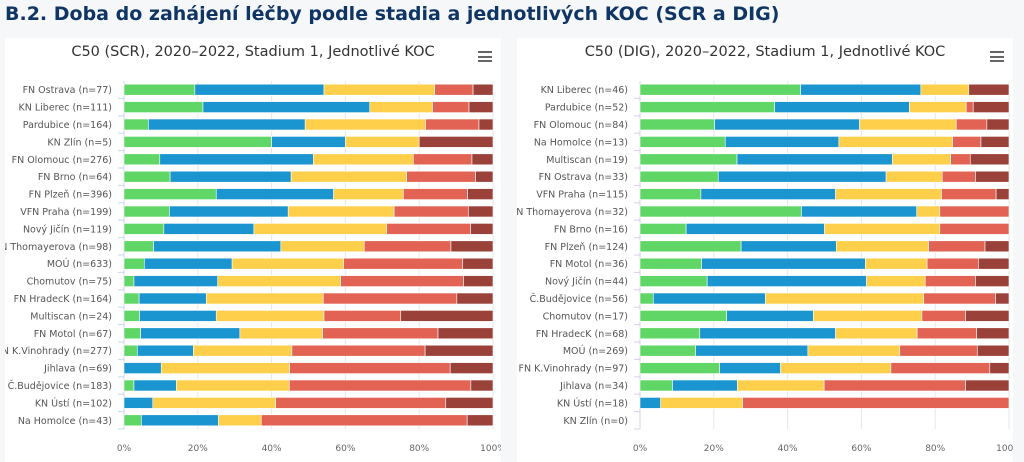  Describe the element at coordinates (75, 177) in the screenshot. I see `category-label: FN Brno (n=64)` at that location.